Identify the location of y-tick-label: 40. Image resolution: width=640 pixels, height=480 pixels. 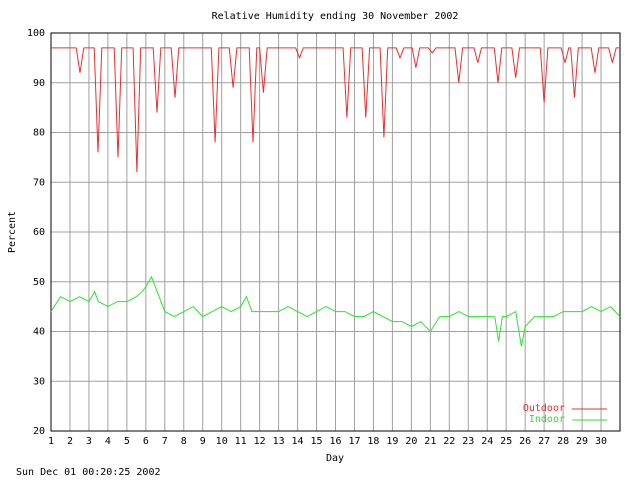
(39, 332).